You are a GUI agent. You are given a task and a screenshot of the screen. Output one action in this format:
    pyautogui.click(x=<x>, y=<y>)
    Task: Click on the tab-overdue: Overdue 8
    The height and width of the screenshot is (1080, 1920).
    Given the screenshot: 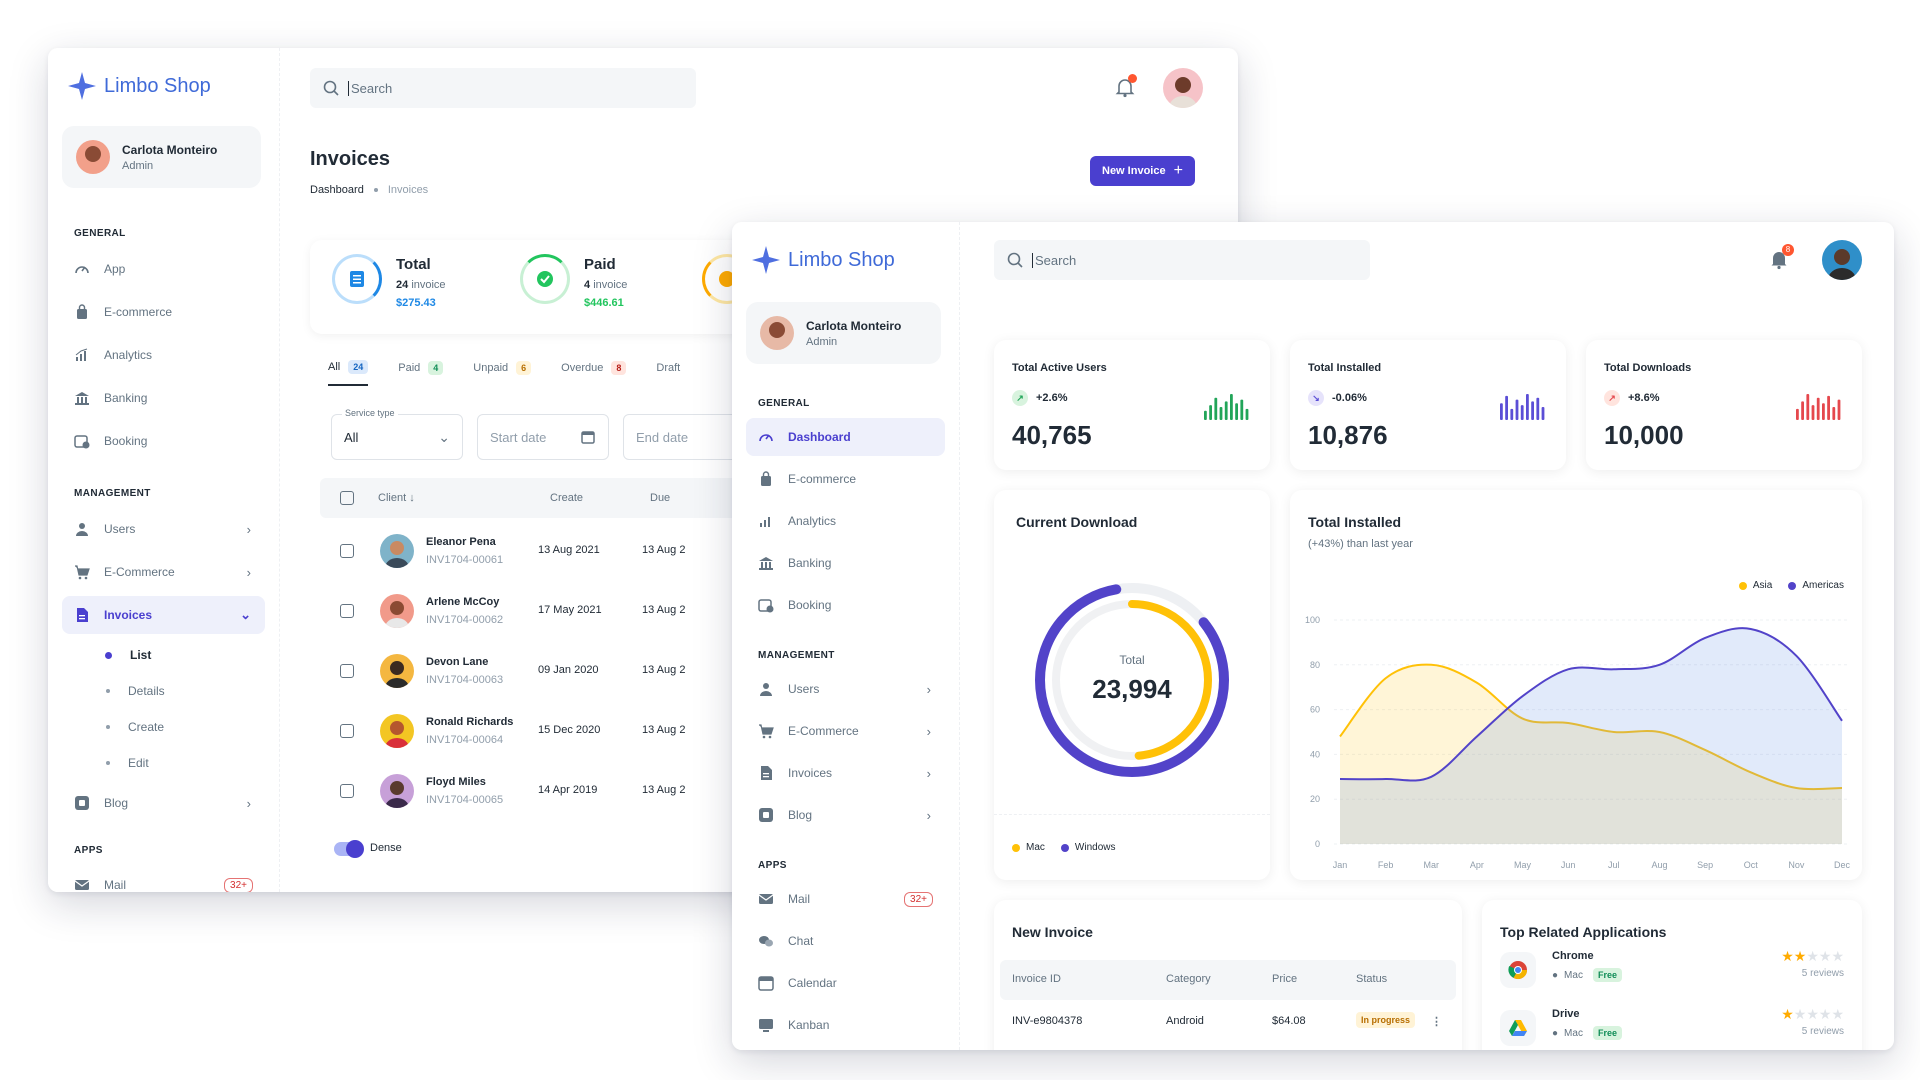 What is the action you would take?
    pyautogui.click(x=594, y=373)
    